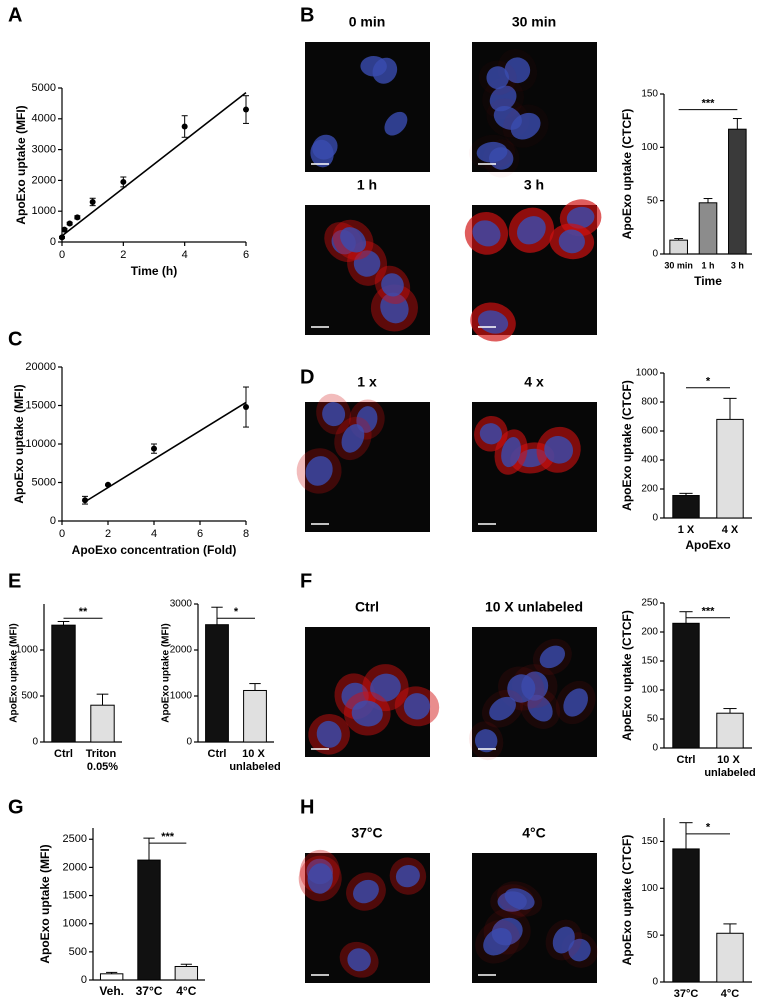 The height and width of the screenshot is (999, 770). I want to click on y-tick-label: 600, so click(649, 431).